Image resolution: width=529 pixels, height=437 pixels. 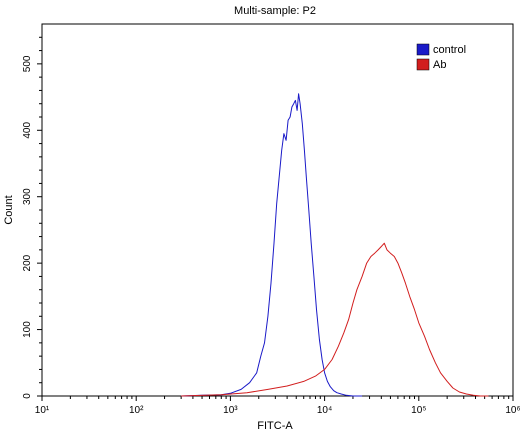 What do you see at coordinates (230, 410) in the screenshot?
I see `x-tick-label: 10³` at bounding box center [230, 410].